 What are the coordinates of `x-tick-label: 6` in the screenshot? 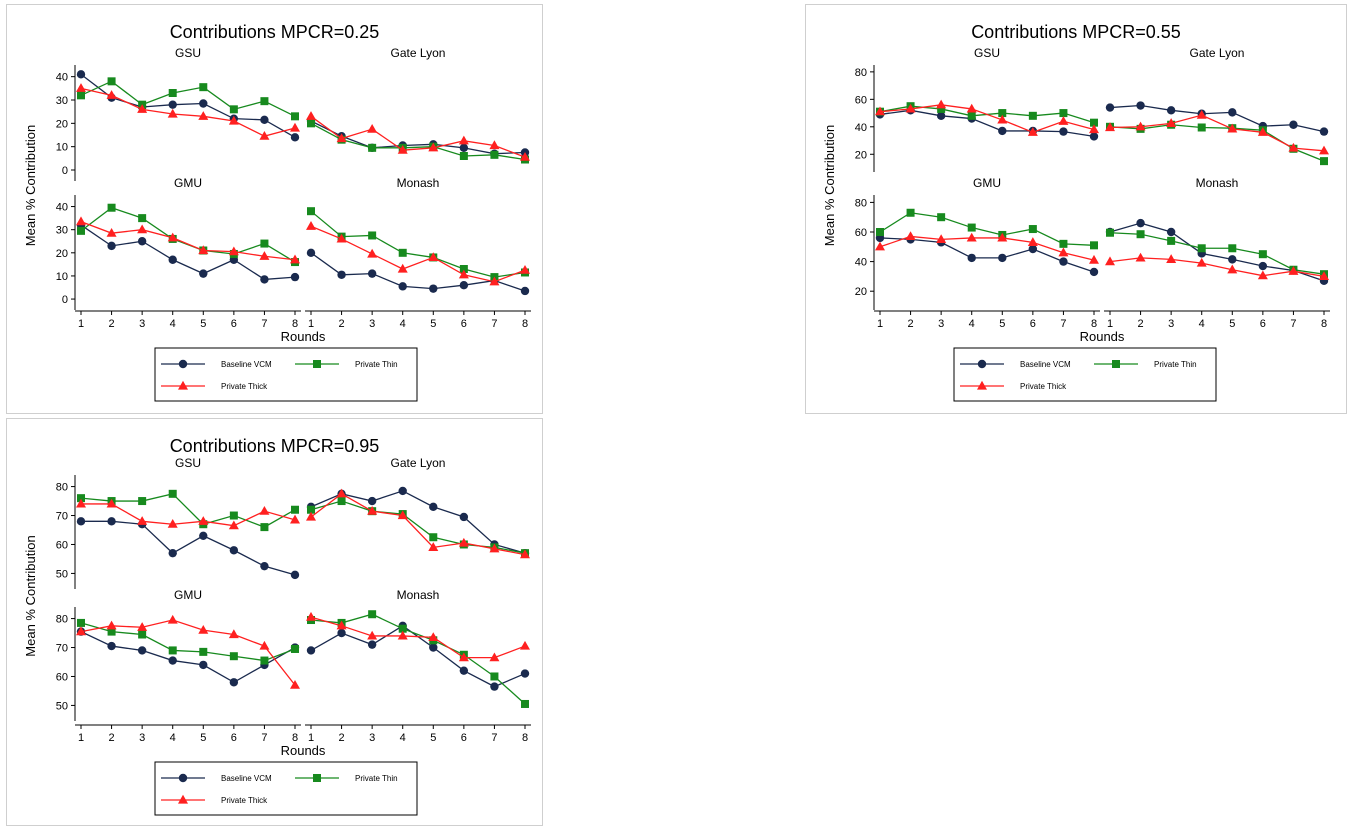 It's located at (234, 324).